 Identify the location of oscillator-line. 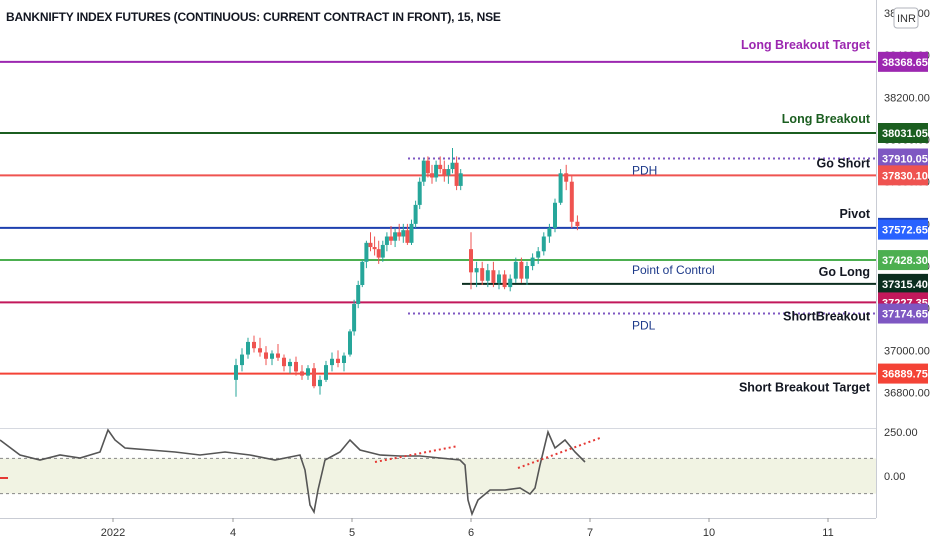
(293, 472).